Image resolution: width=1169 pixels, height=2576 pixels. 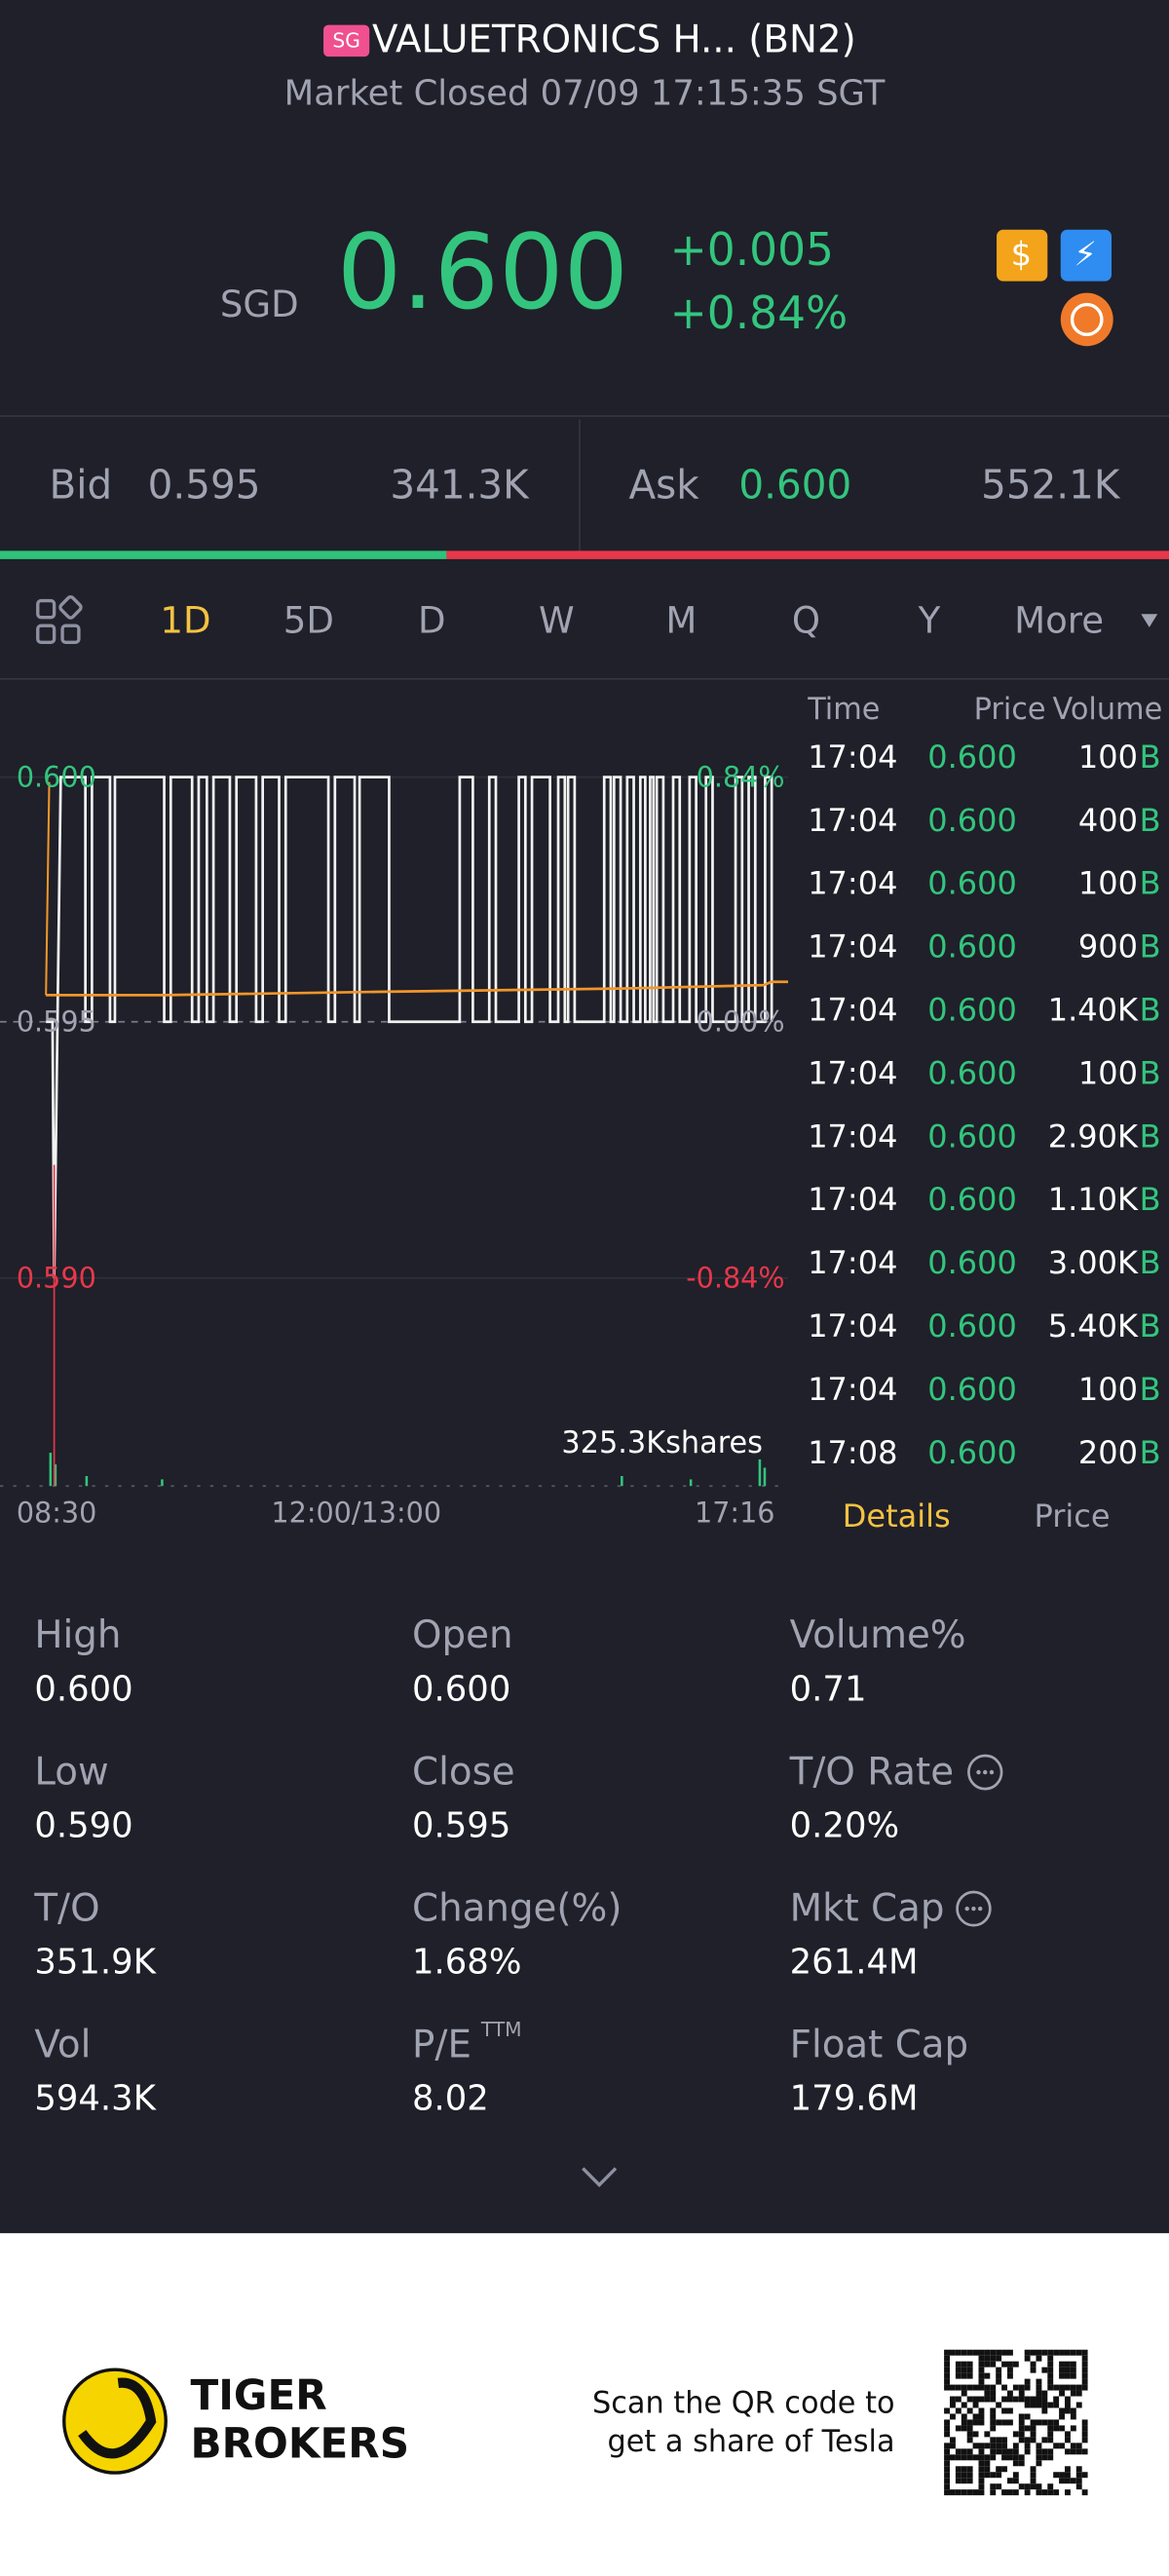 I want to click on period-tab: M, so click(x=681, y=619).